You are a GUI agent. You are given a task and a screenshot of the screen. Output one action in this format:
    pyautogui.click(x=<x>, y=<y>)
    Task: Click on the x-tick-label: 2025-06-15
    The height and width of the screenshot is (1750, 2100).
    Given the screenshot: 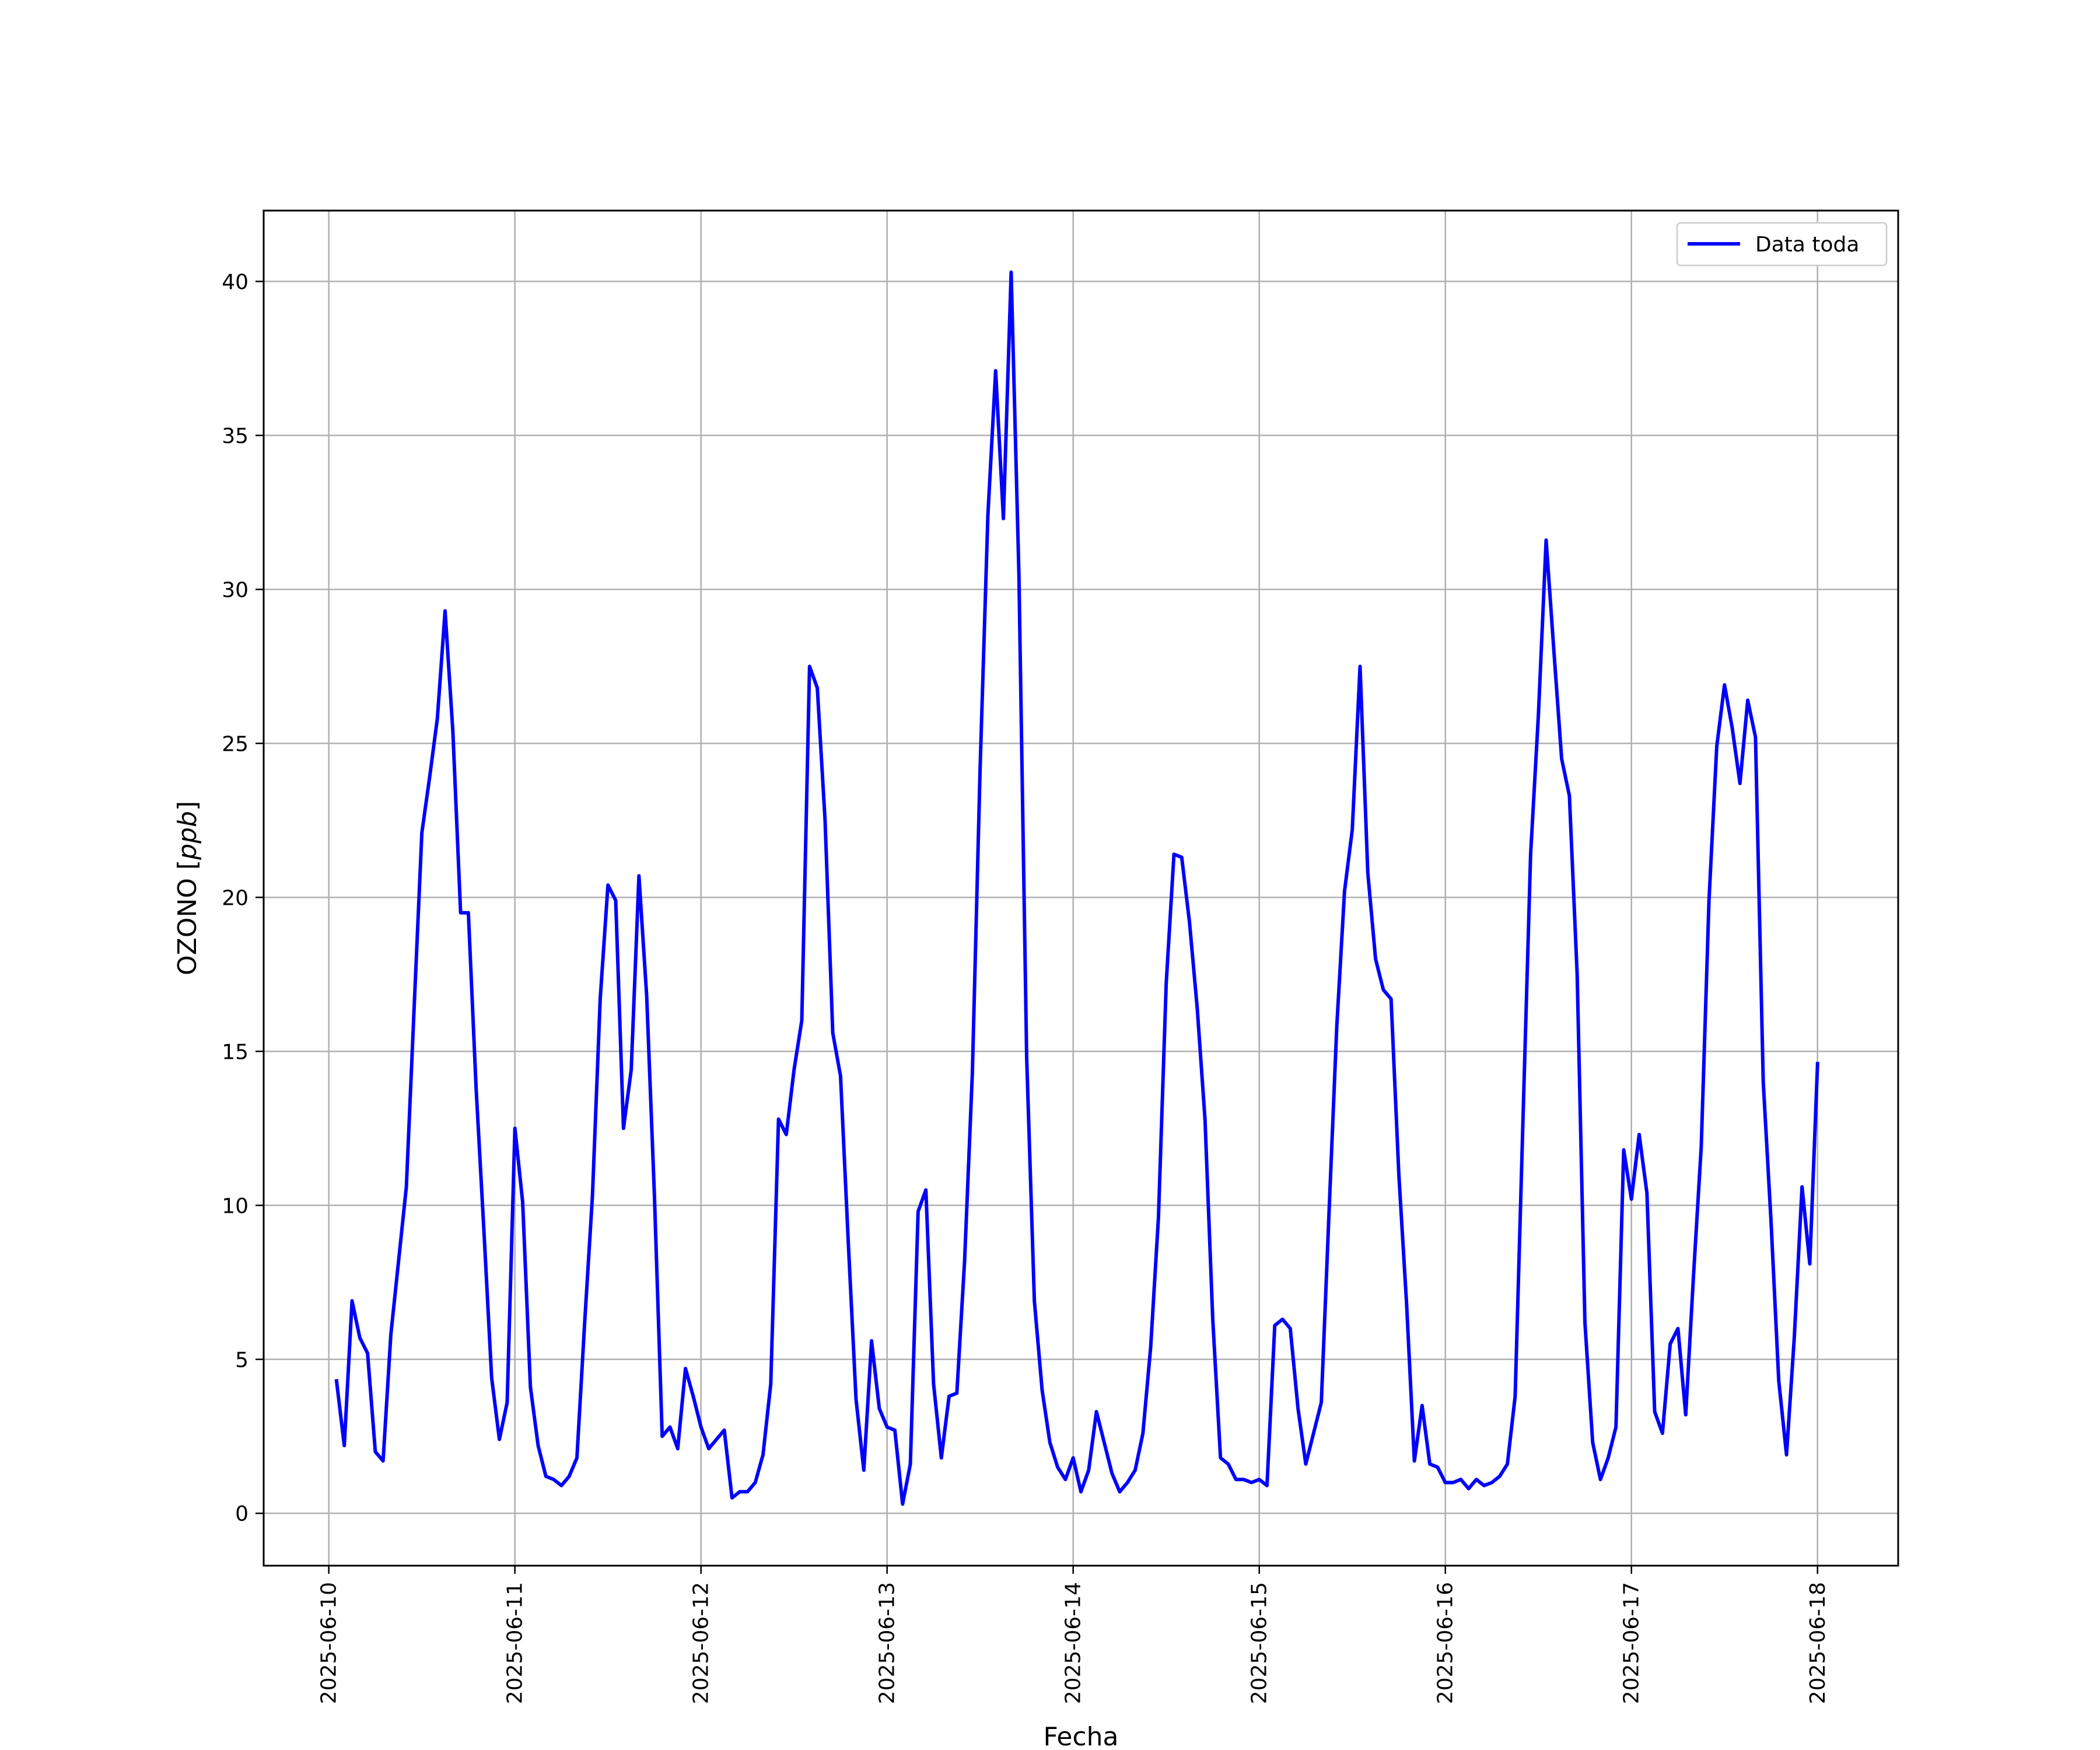 What is the action you would take?
    pyautogui.click(x=1260, y=1643)
    